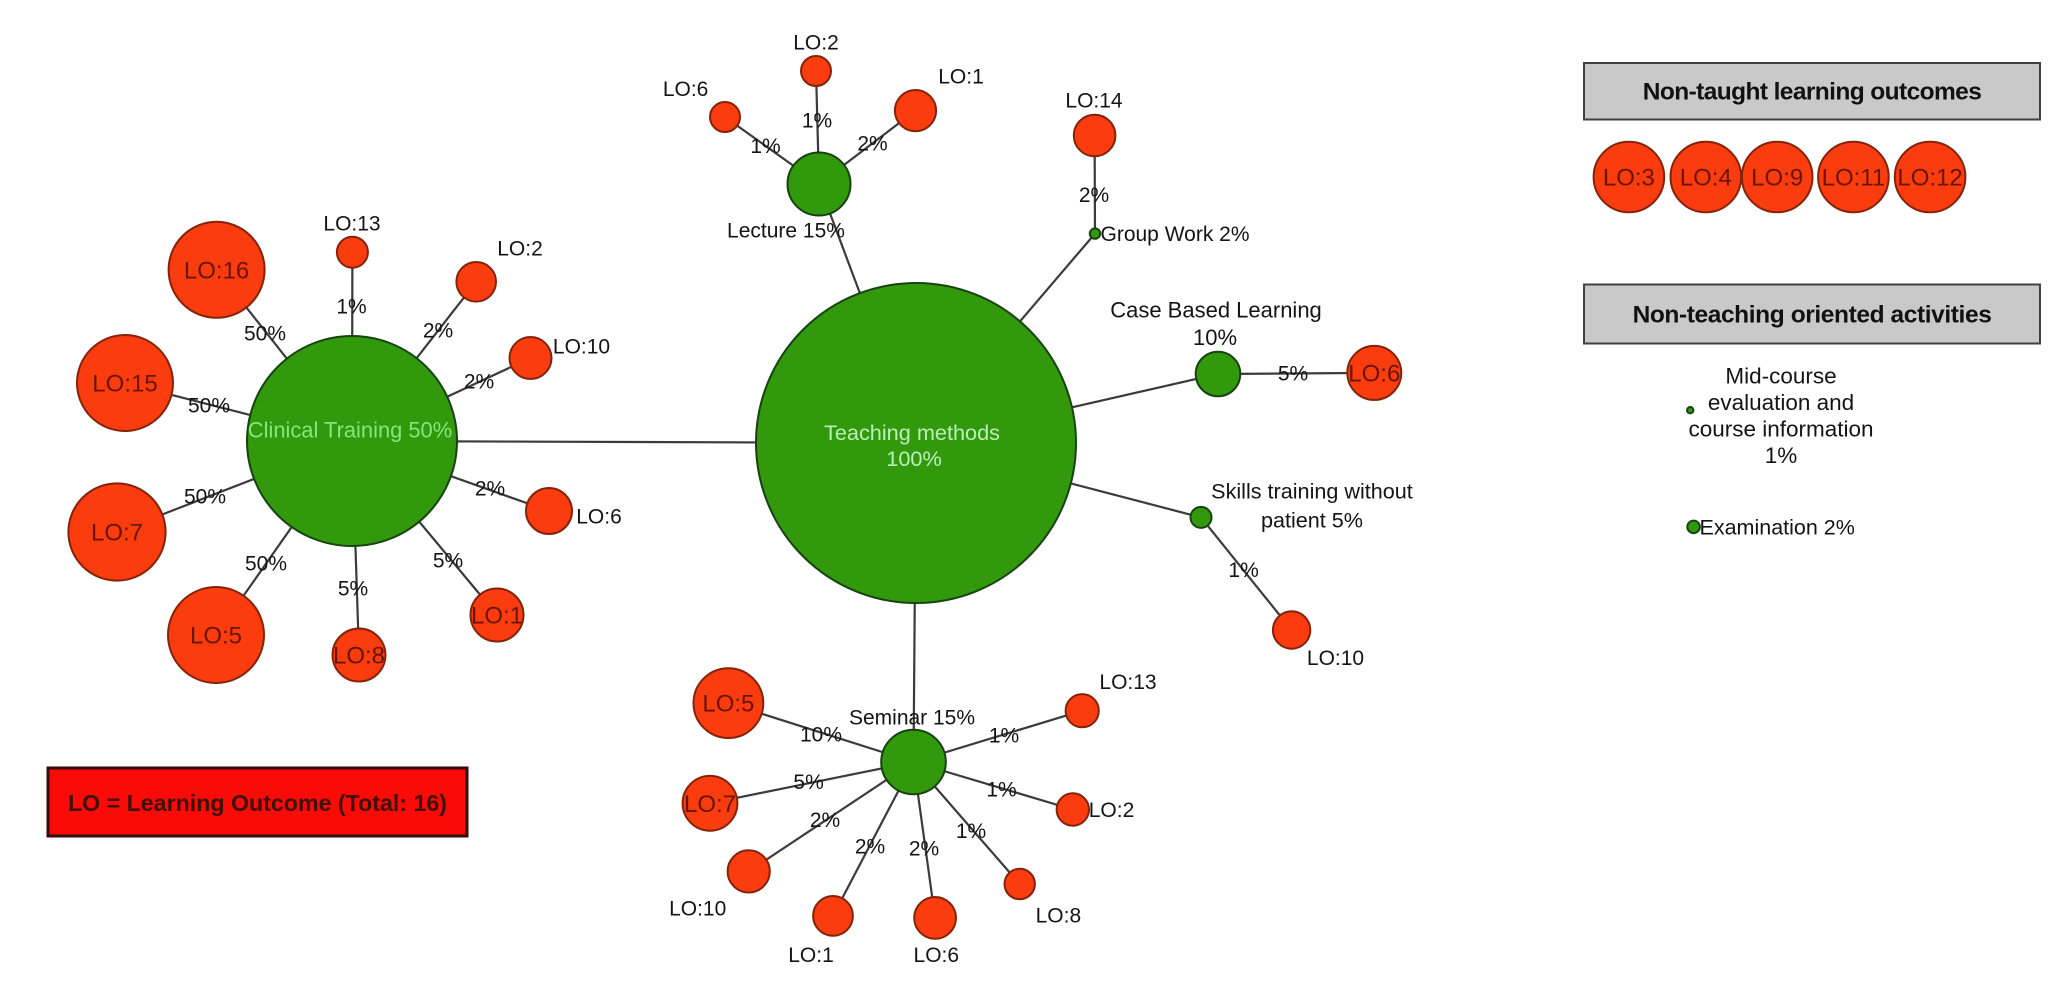 The image size is (2059, 1006). What do you see at coordinates (1854, 178) in the screenshot?
I see `svg-text: LO:11` at bounding box center [1854, 178].